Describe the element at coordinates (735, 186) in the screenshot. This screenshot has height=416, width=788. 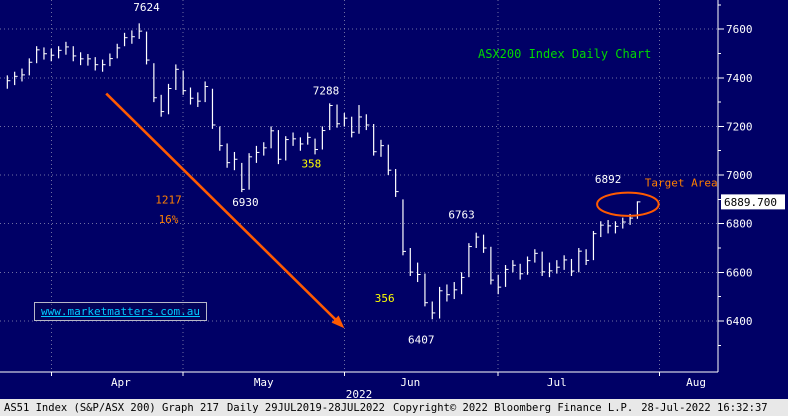
I see `y-axis: 6400 6600 6800 7000 7200 7400 7600` at that location.